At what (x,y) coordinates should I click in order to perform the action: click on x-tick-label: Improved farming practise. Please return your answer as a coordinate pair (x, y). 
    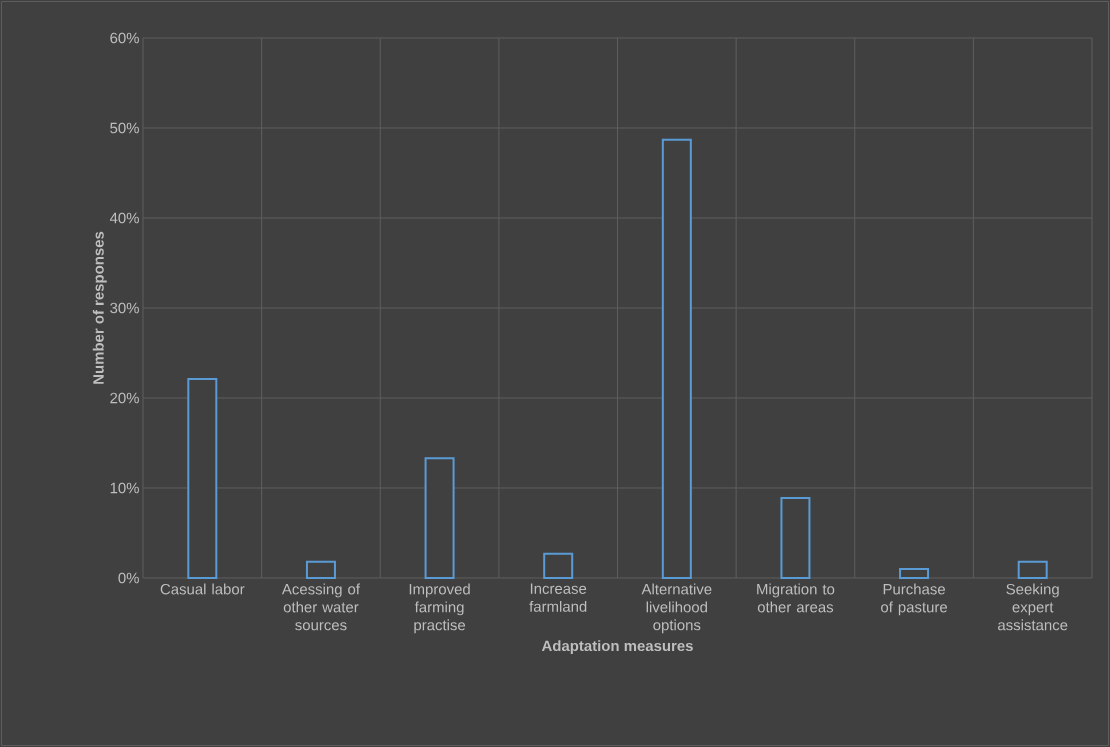
    Looking at the image, I should click on (439, 608).